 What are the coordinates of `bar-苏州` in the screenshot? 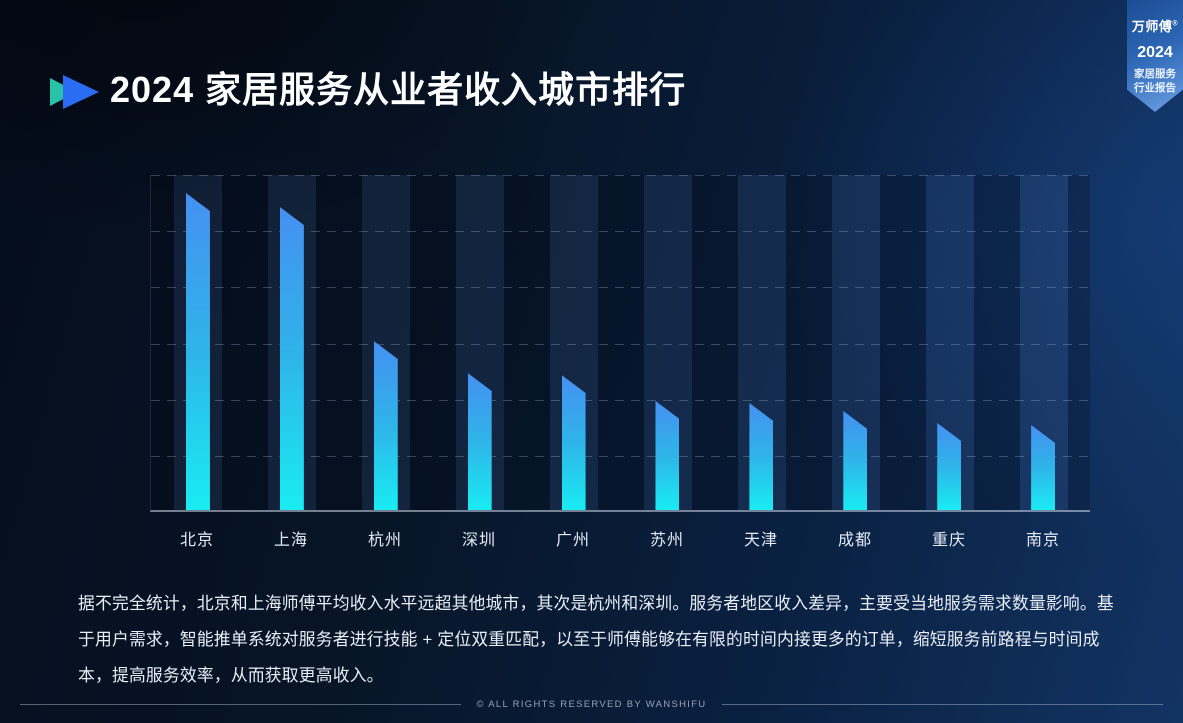 It's located at (667, 455).